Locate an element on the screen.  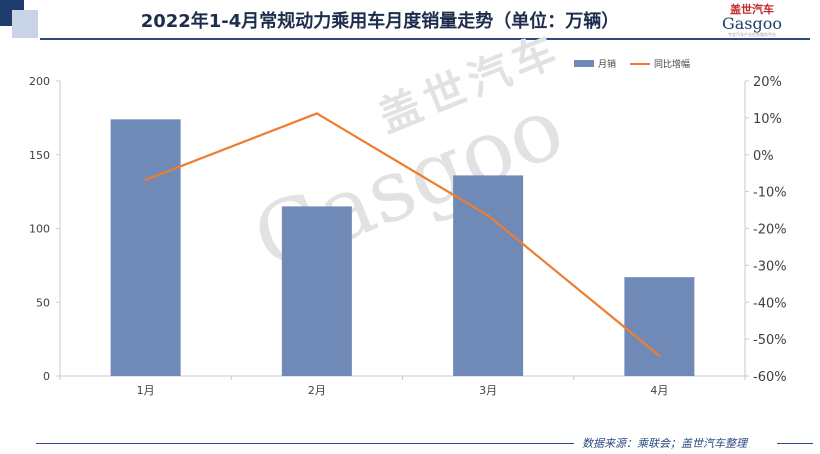
y-right-tick-label: 10% is located at coordinates (767, 119).